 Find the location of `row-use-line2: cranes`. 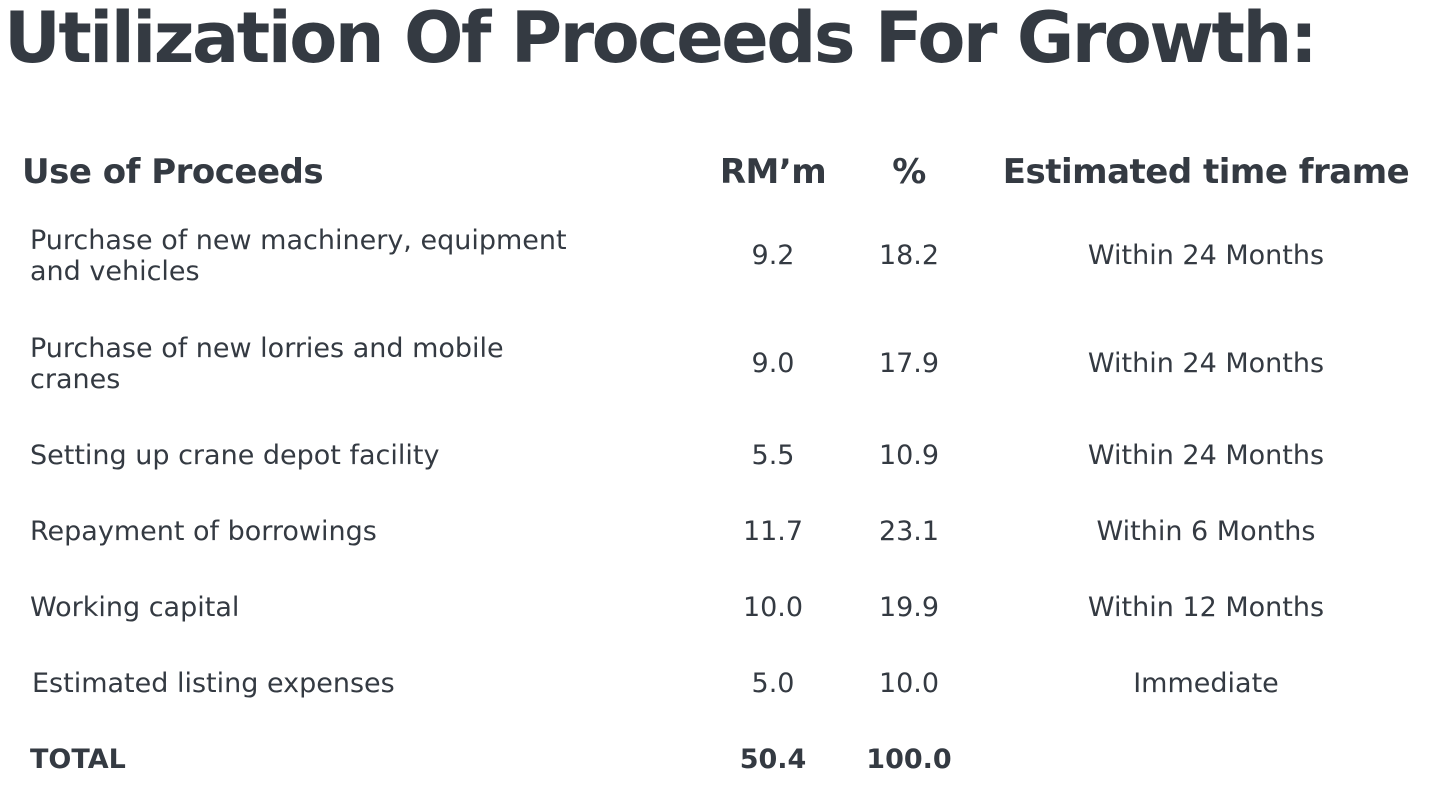

row-use-line2: cranes is located at coordinates (75, 379).